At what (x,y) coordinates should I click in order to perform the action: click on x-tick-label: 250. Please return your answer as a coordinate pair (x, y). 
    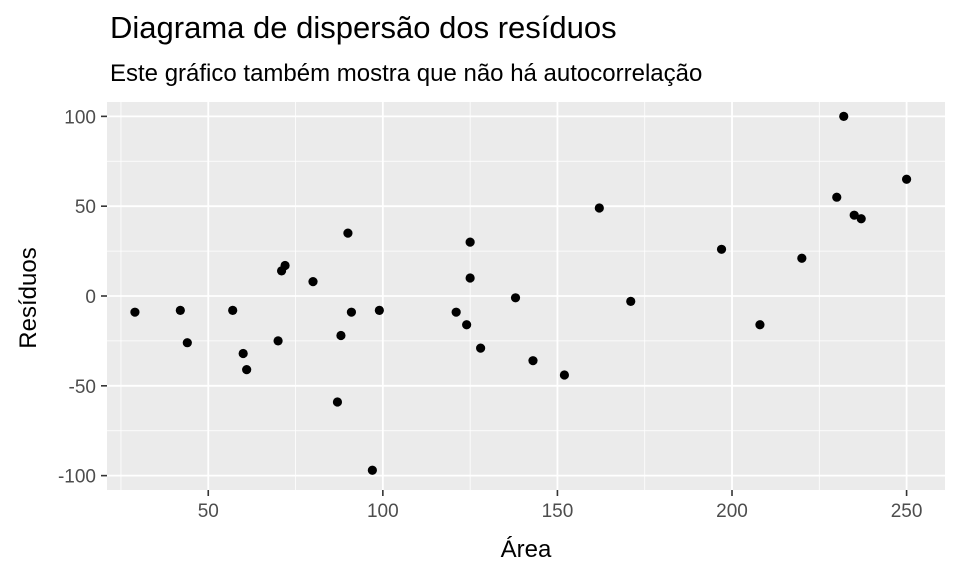
    Looking at the image, I should click on (907, 511).